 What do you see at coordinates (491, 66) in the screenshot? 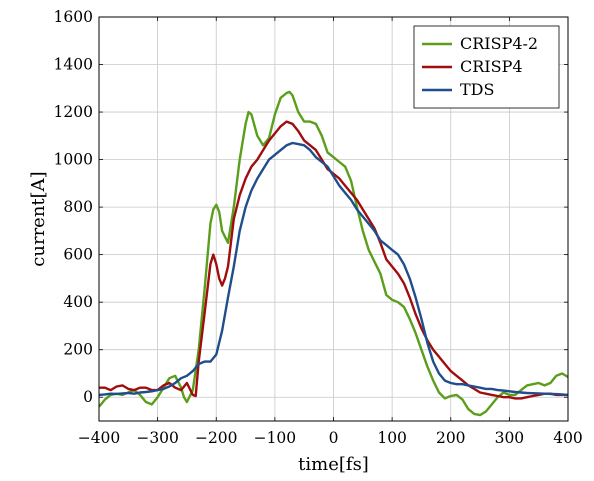
I see `legend-label: CRISP4` at bounding box center [491, 66].